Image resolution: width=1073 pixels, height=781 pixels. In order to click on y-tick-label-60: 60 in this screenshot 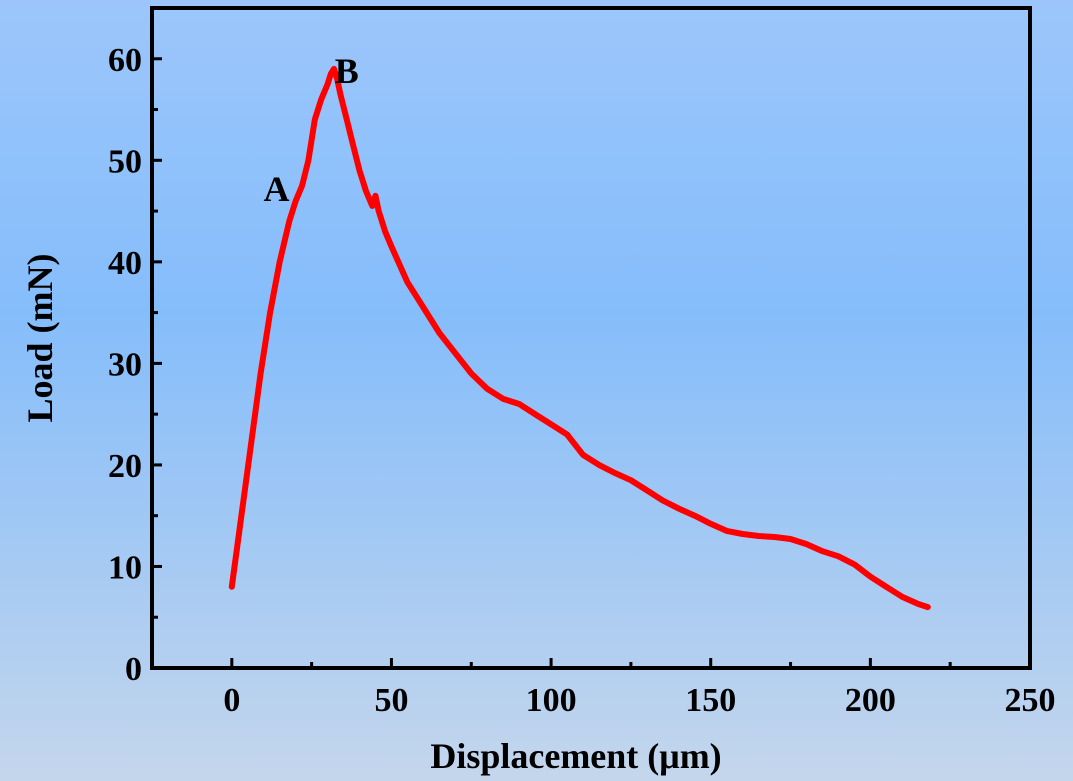, I will do `click(125, 60)`.